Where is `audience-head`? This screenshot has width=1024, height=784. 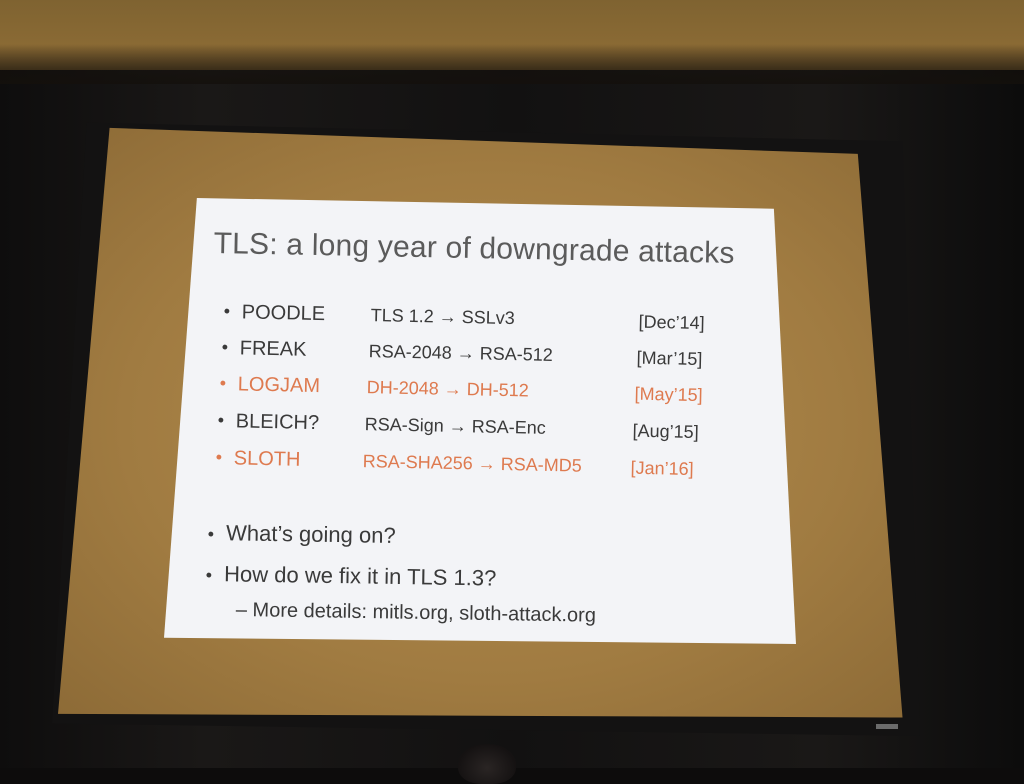
audience-head is located at coordinates (487, 764).